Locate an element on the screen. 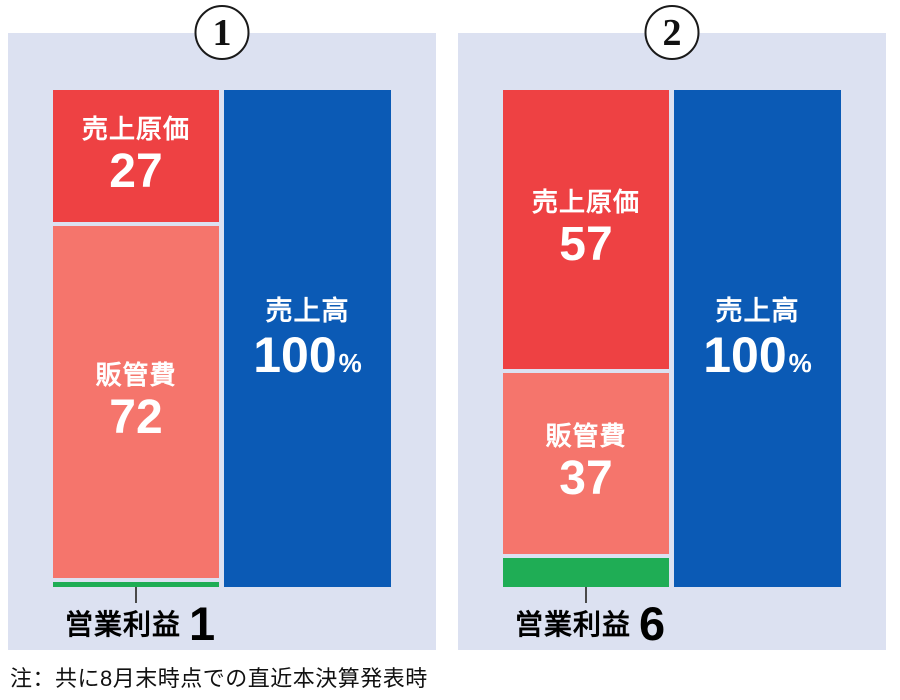 The height and width of the screenshot is (700, 900). panel-number-badge: 1 is located at coordinates (222, 32).